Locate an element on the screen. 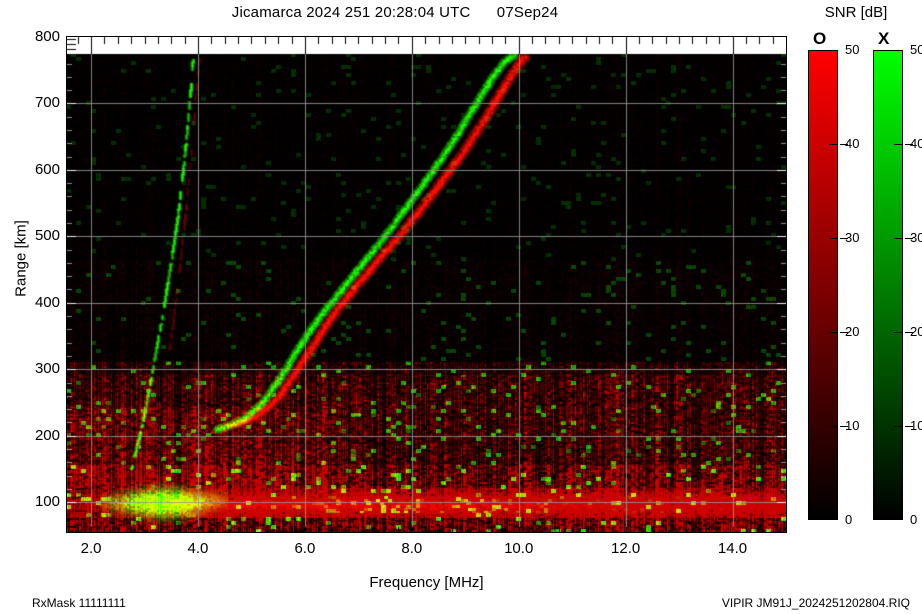 The width and height of the screenshot is (922, 614). x-tick-label: 2.0 is located at coordinates (91, 548).